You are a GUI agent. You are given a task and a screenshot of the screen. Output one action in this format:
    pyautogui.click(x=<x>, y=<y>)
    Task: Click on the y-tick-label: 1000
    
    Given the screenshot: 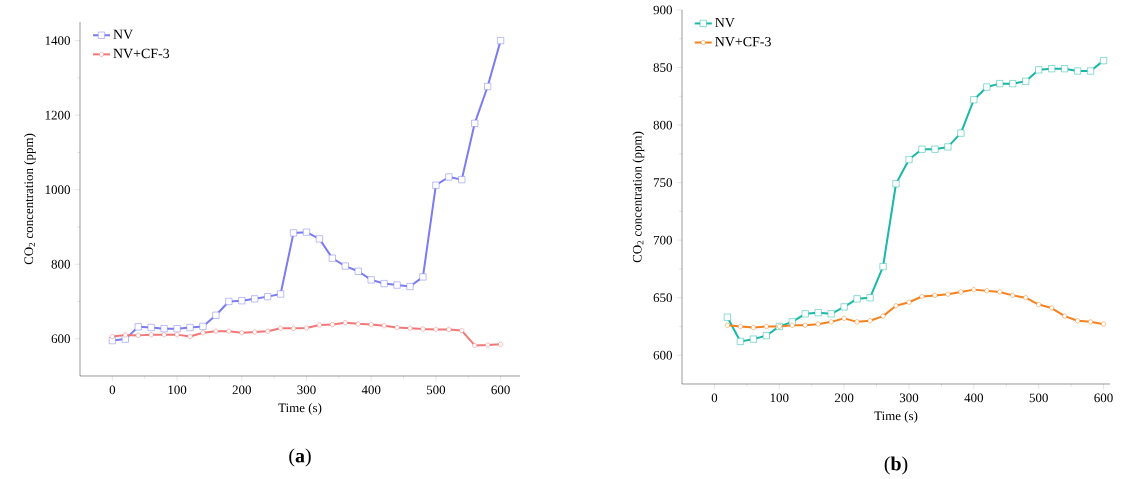 What is the action you would take?
    pyautogui.click(x=57, y=190)
    